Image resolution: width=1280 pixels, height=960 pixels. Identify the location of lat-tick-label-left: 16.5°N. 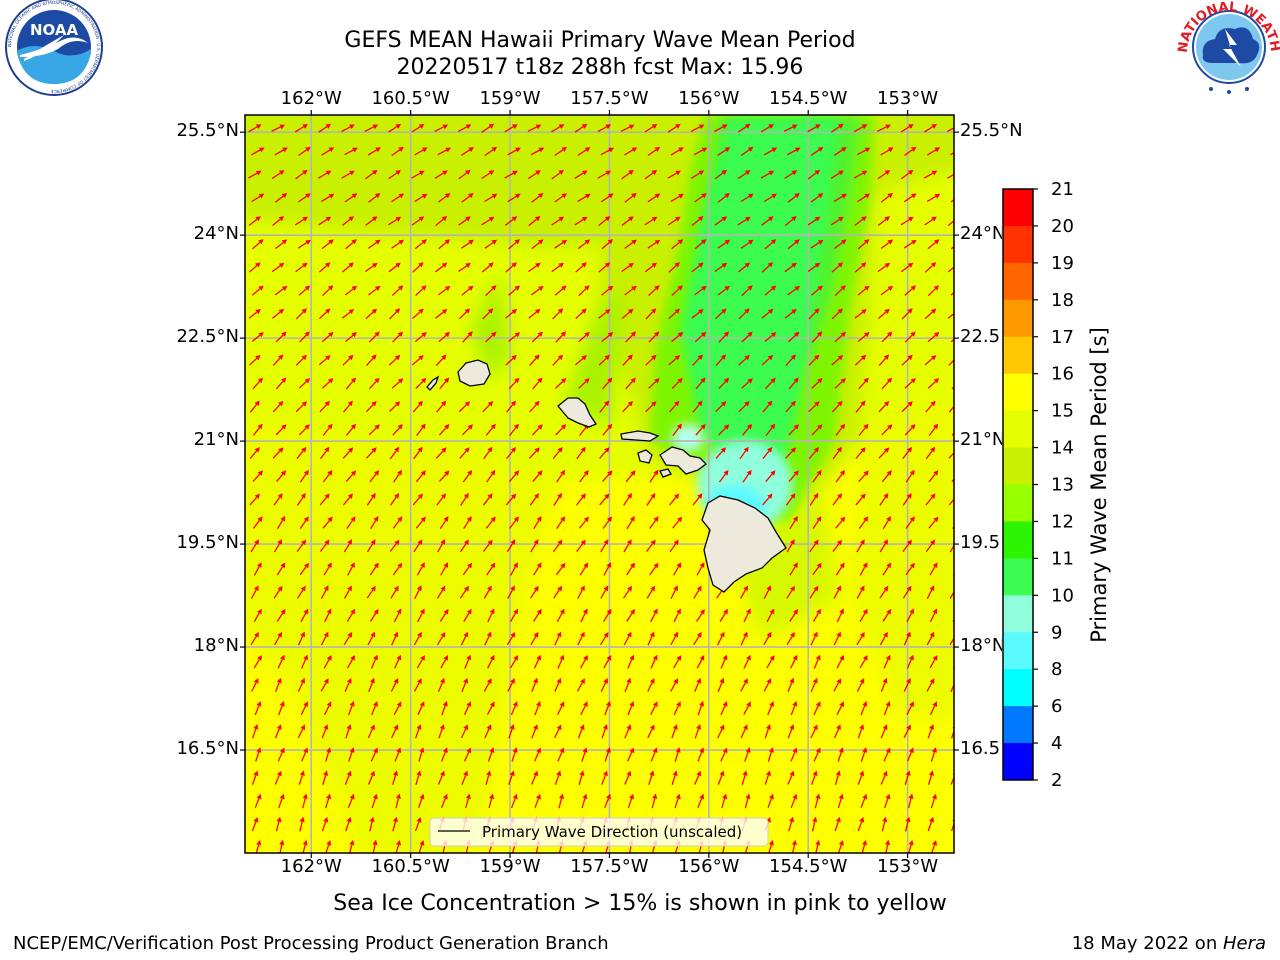
(207, 749).